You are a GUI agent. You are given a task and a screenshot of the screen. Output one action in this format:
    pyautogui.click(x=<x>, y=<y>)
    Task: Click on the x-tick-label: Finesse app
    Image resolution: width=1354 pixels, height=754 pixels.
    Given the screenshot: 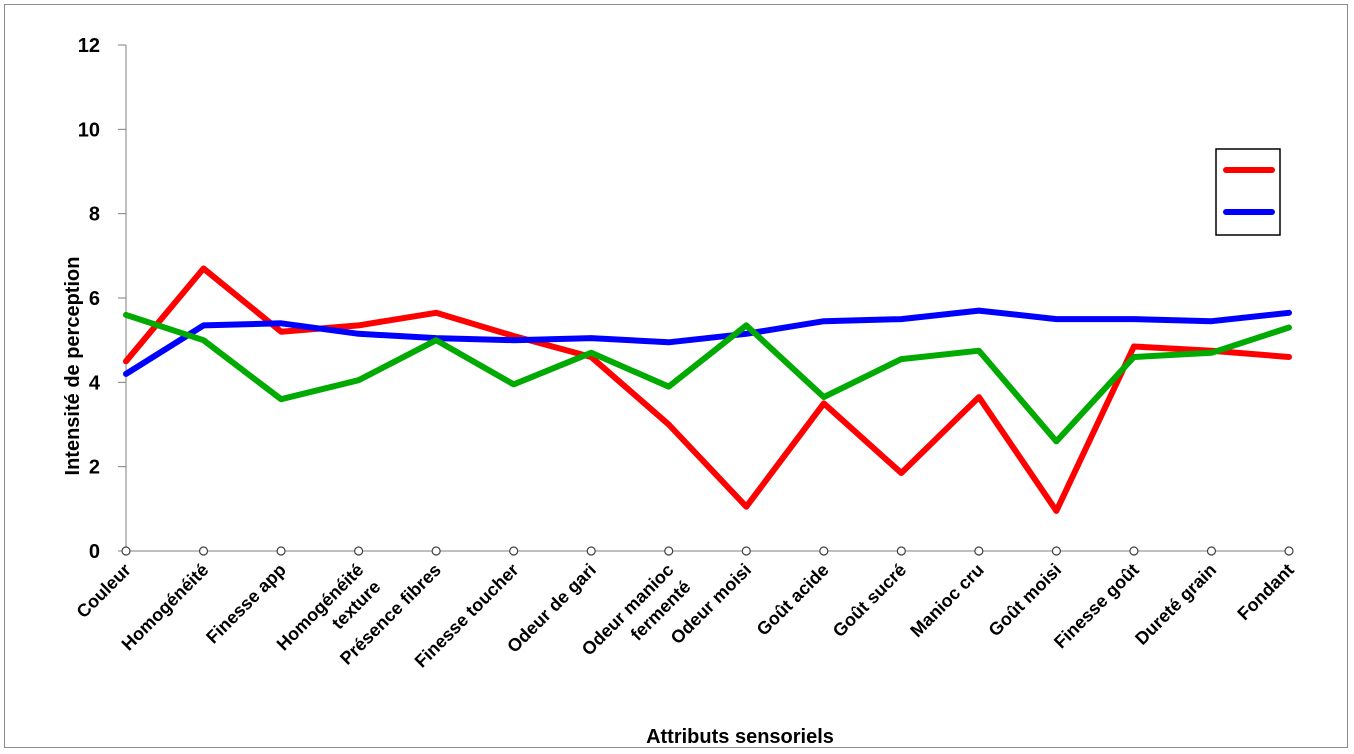 What is the action you would take?
    pyautogui.click(x=246, y=604)
    